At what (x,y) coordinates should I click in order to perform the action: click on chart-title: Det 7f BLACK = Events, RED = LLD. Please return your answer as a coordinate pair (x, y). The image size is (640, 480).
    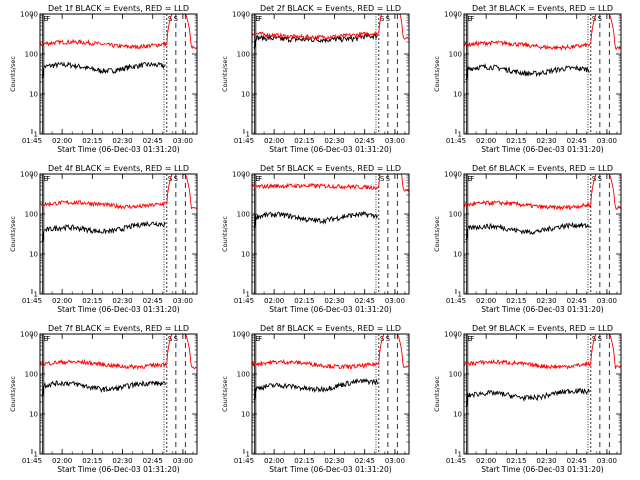
    Looking at the image, I should click on (118, 328).